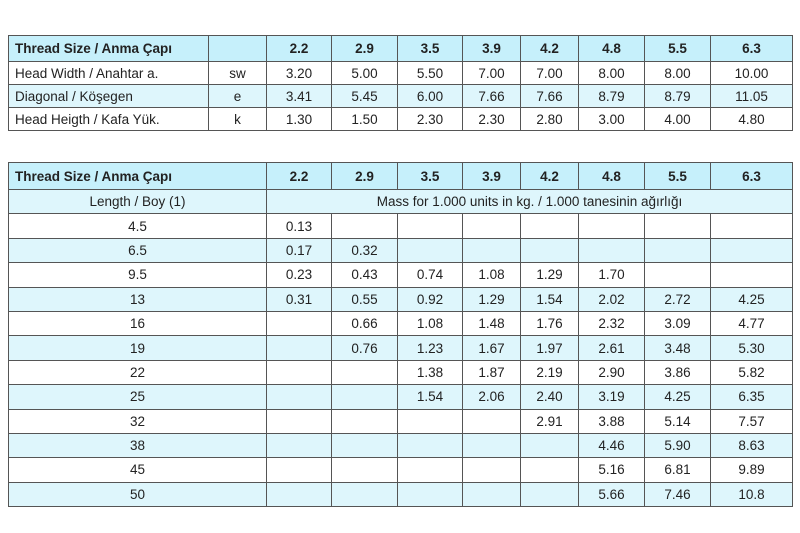  What do you see at coordinates (400, 445) in the screenshot?
I see `table-row: 38 4.46 5.90 8.63` at bounding box center [400, 445].